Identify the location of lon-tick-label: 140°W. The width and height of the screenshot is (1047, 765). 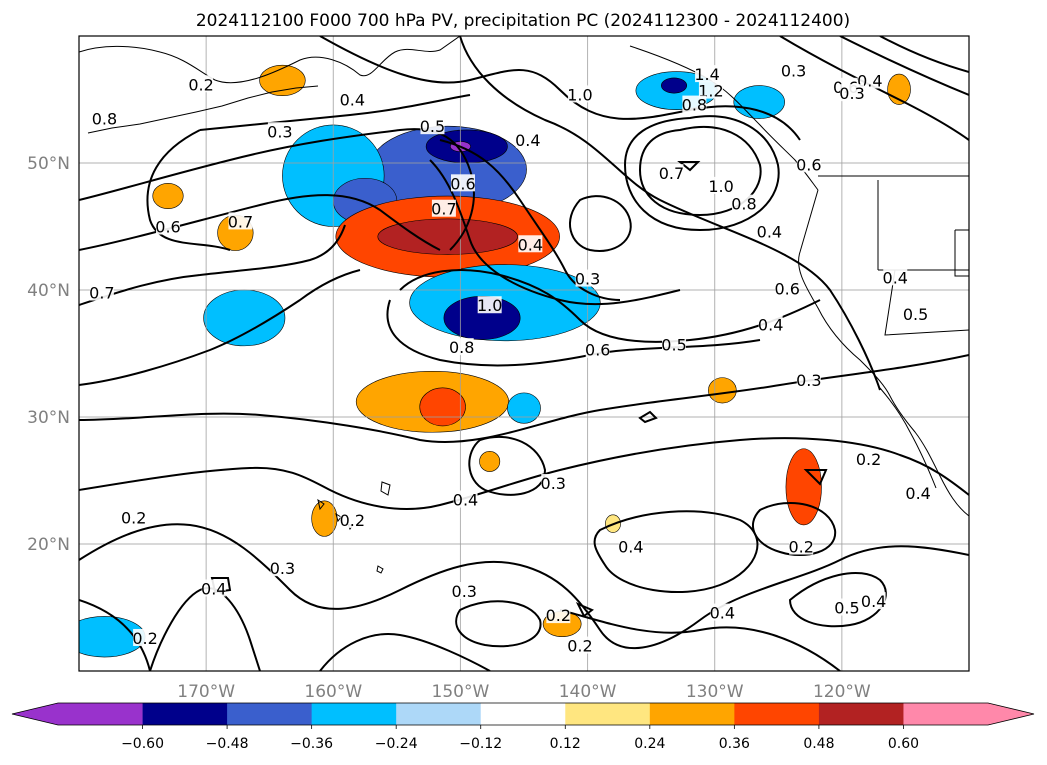
(588, 692).